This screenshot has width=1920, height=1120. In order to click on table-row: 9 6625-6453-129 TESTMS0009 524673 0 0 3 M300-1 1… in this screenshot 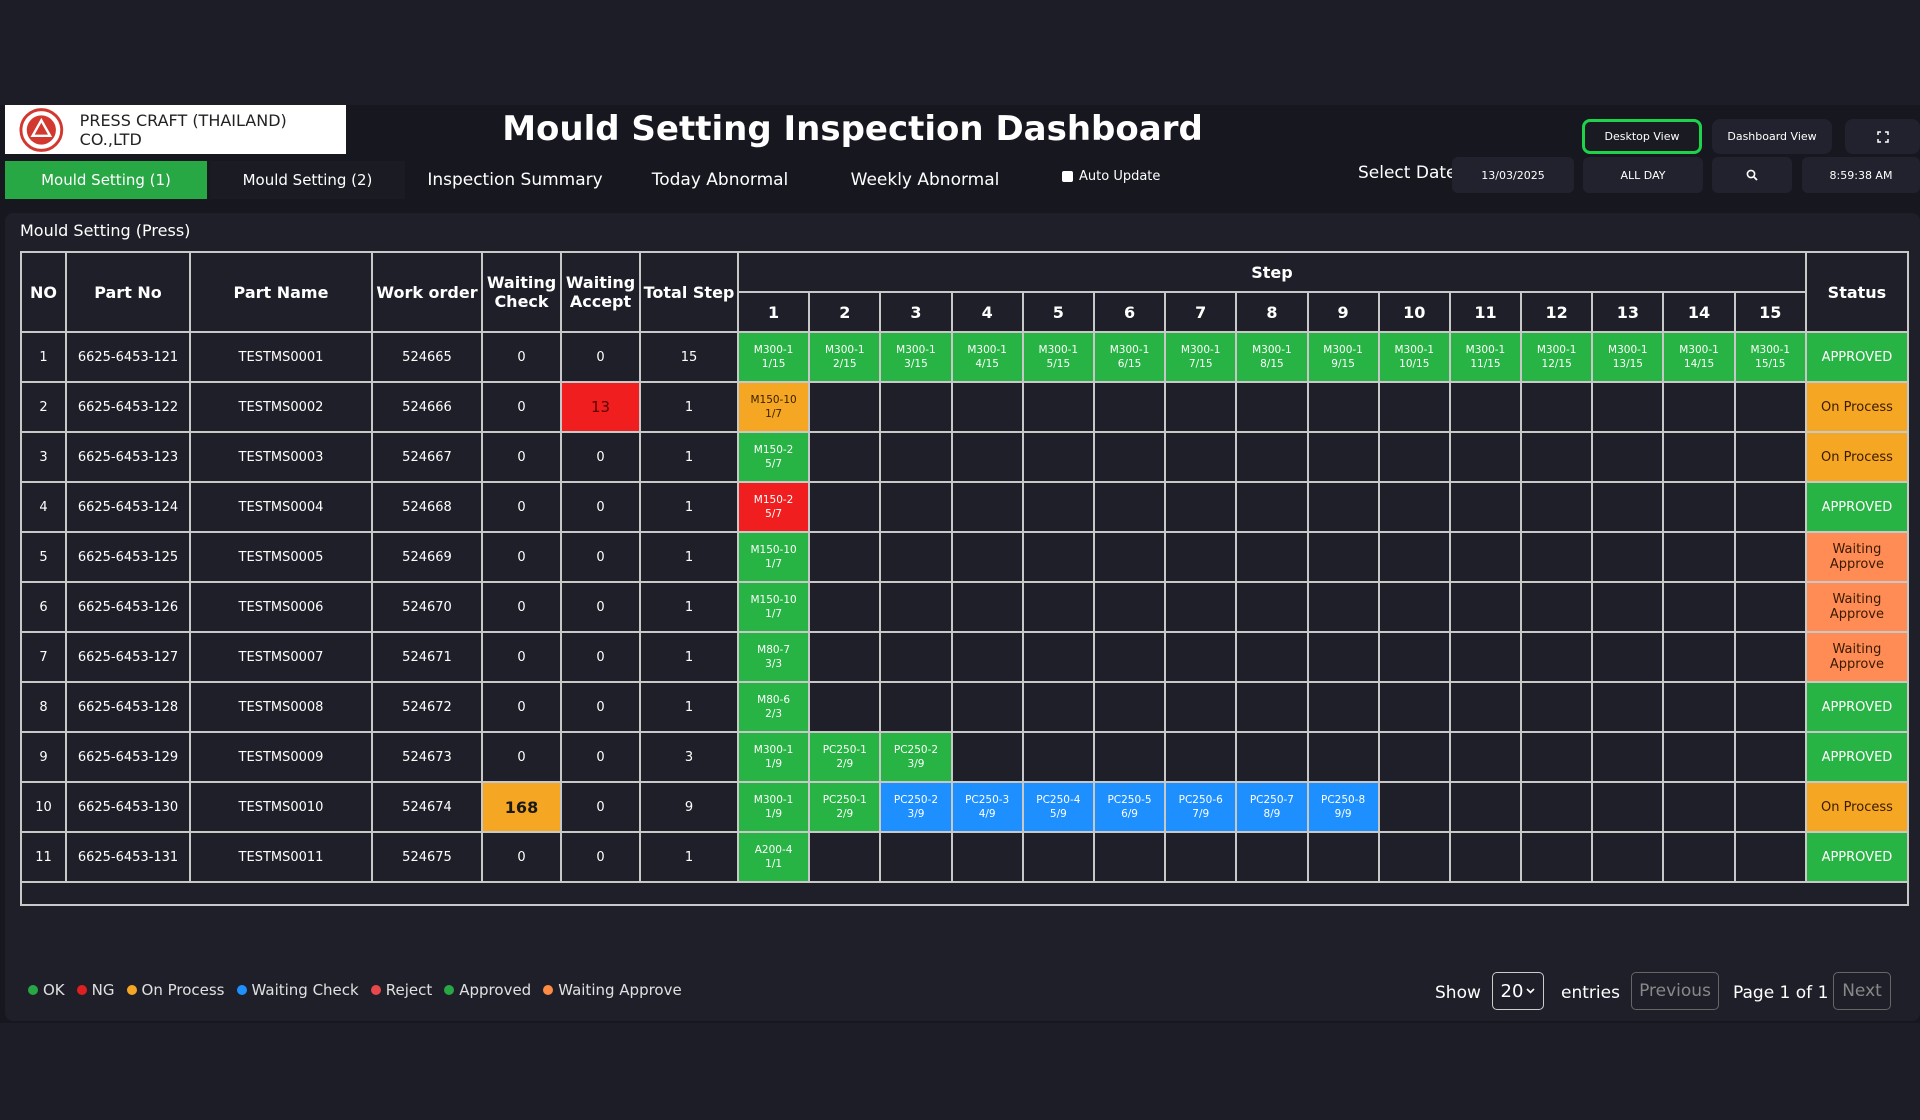, I will do `click(964, 757)`.